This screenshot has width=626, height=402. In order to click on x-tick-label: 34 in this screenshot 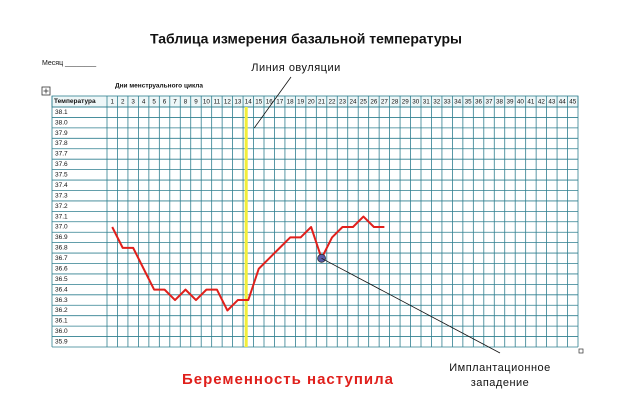, I will do `click(458, 102)`.